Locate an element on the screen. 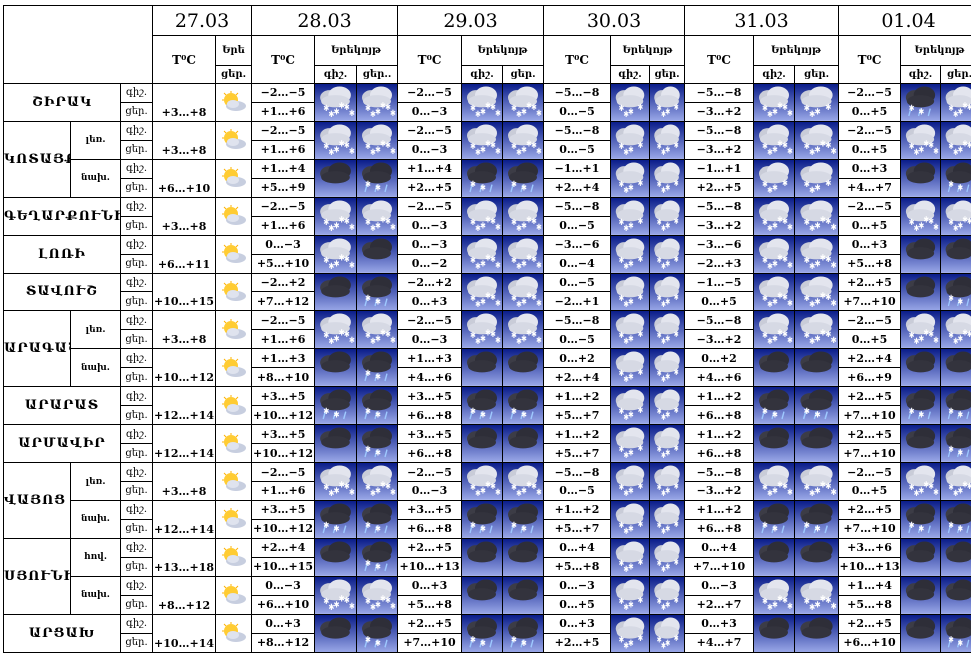  day-temp: 0…+3 is located at coordinates (430, 301).